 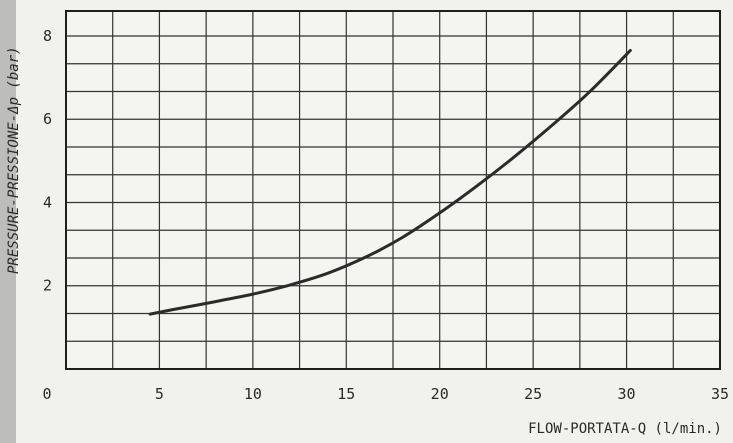 What do you see at coordinates (440, 394) in the screenshot?
I see `x-tick-label: 20` at bounding box center [440, 394].